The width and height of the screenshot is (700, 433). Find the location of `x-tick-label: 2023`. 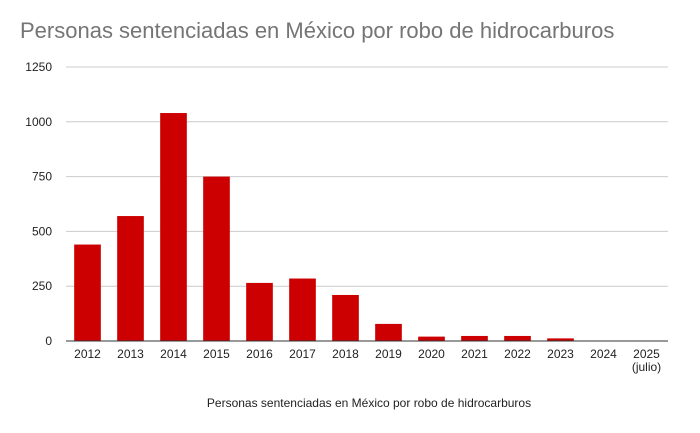

x-tick-label: 2023 is located at coordinates (560, 354).